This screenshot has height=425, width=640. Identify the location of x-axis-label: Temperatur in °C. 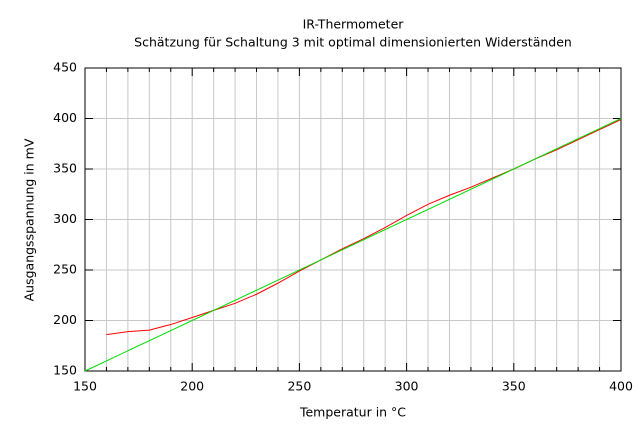
(352, 412).